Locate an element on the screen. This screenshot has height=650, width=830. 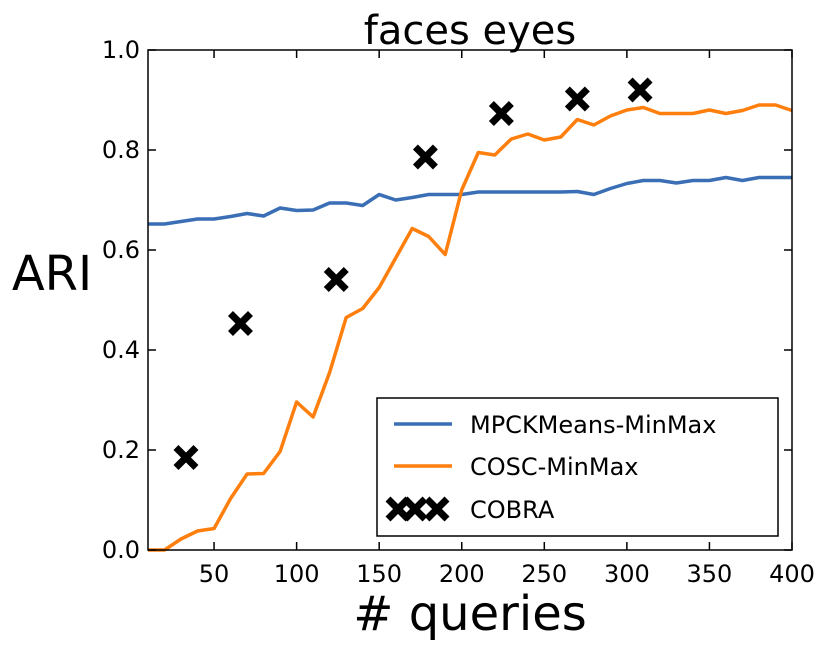
legend-label: COBRA is located at coordinates (512, 510).